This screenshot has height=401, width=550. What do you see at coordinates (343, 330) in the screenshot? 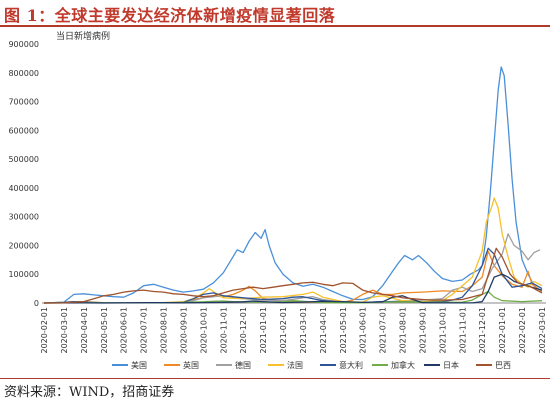
I see `x-tick-label: 2021-05-01` at bounding box center [343, 330].